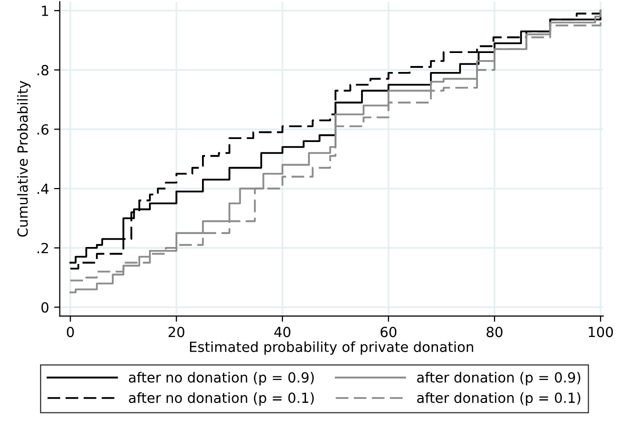 This screenshot has width=629, height=426. Describe the element at coordinates (44, 307) in the screenshot. I see `y-tick-label: 0` at that location.